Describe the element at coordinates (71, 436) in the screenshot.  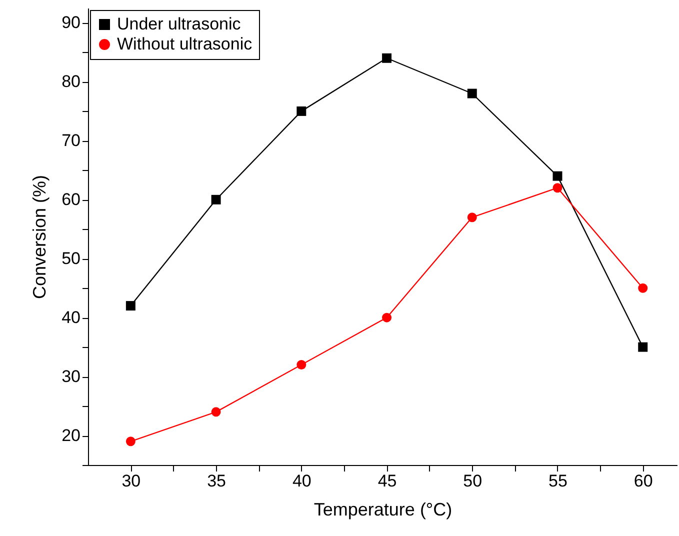
I see `y-tick-label: 20` at that location.